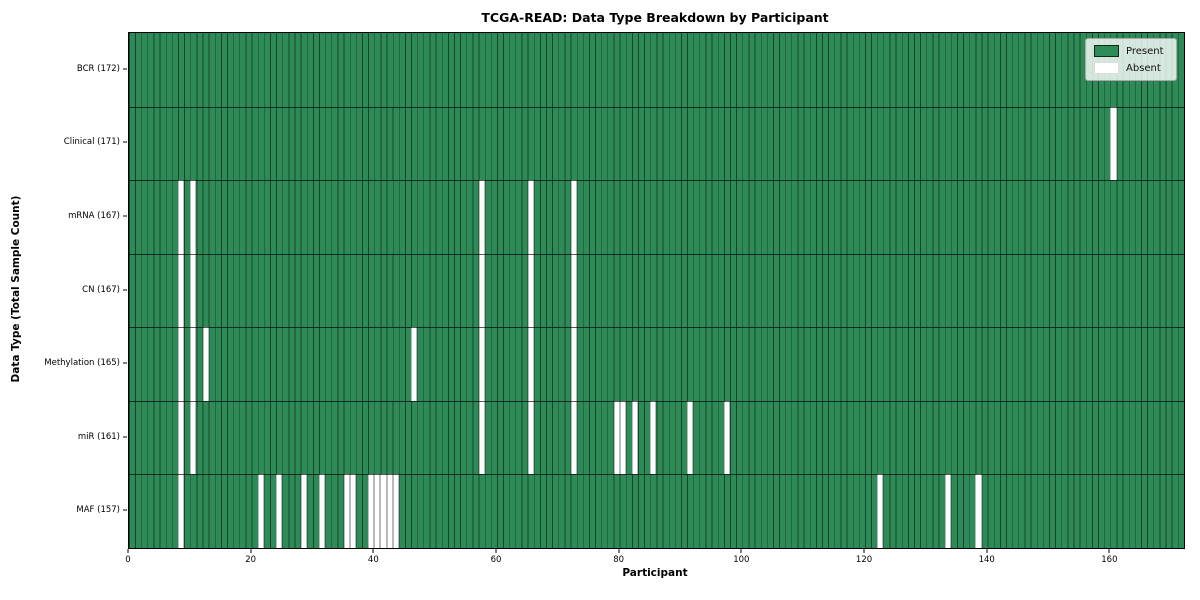 Image resolution: width=1200 pixels, height=600 pixels. What do you see at coordinates (1131, 59) in the screenshot?
I see `legend: Present Absent` at bounding box center [1131, 59].